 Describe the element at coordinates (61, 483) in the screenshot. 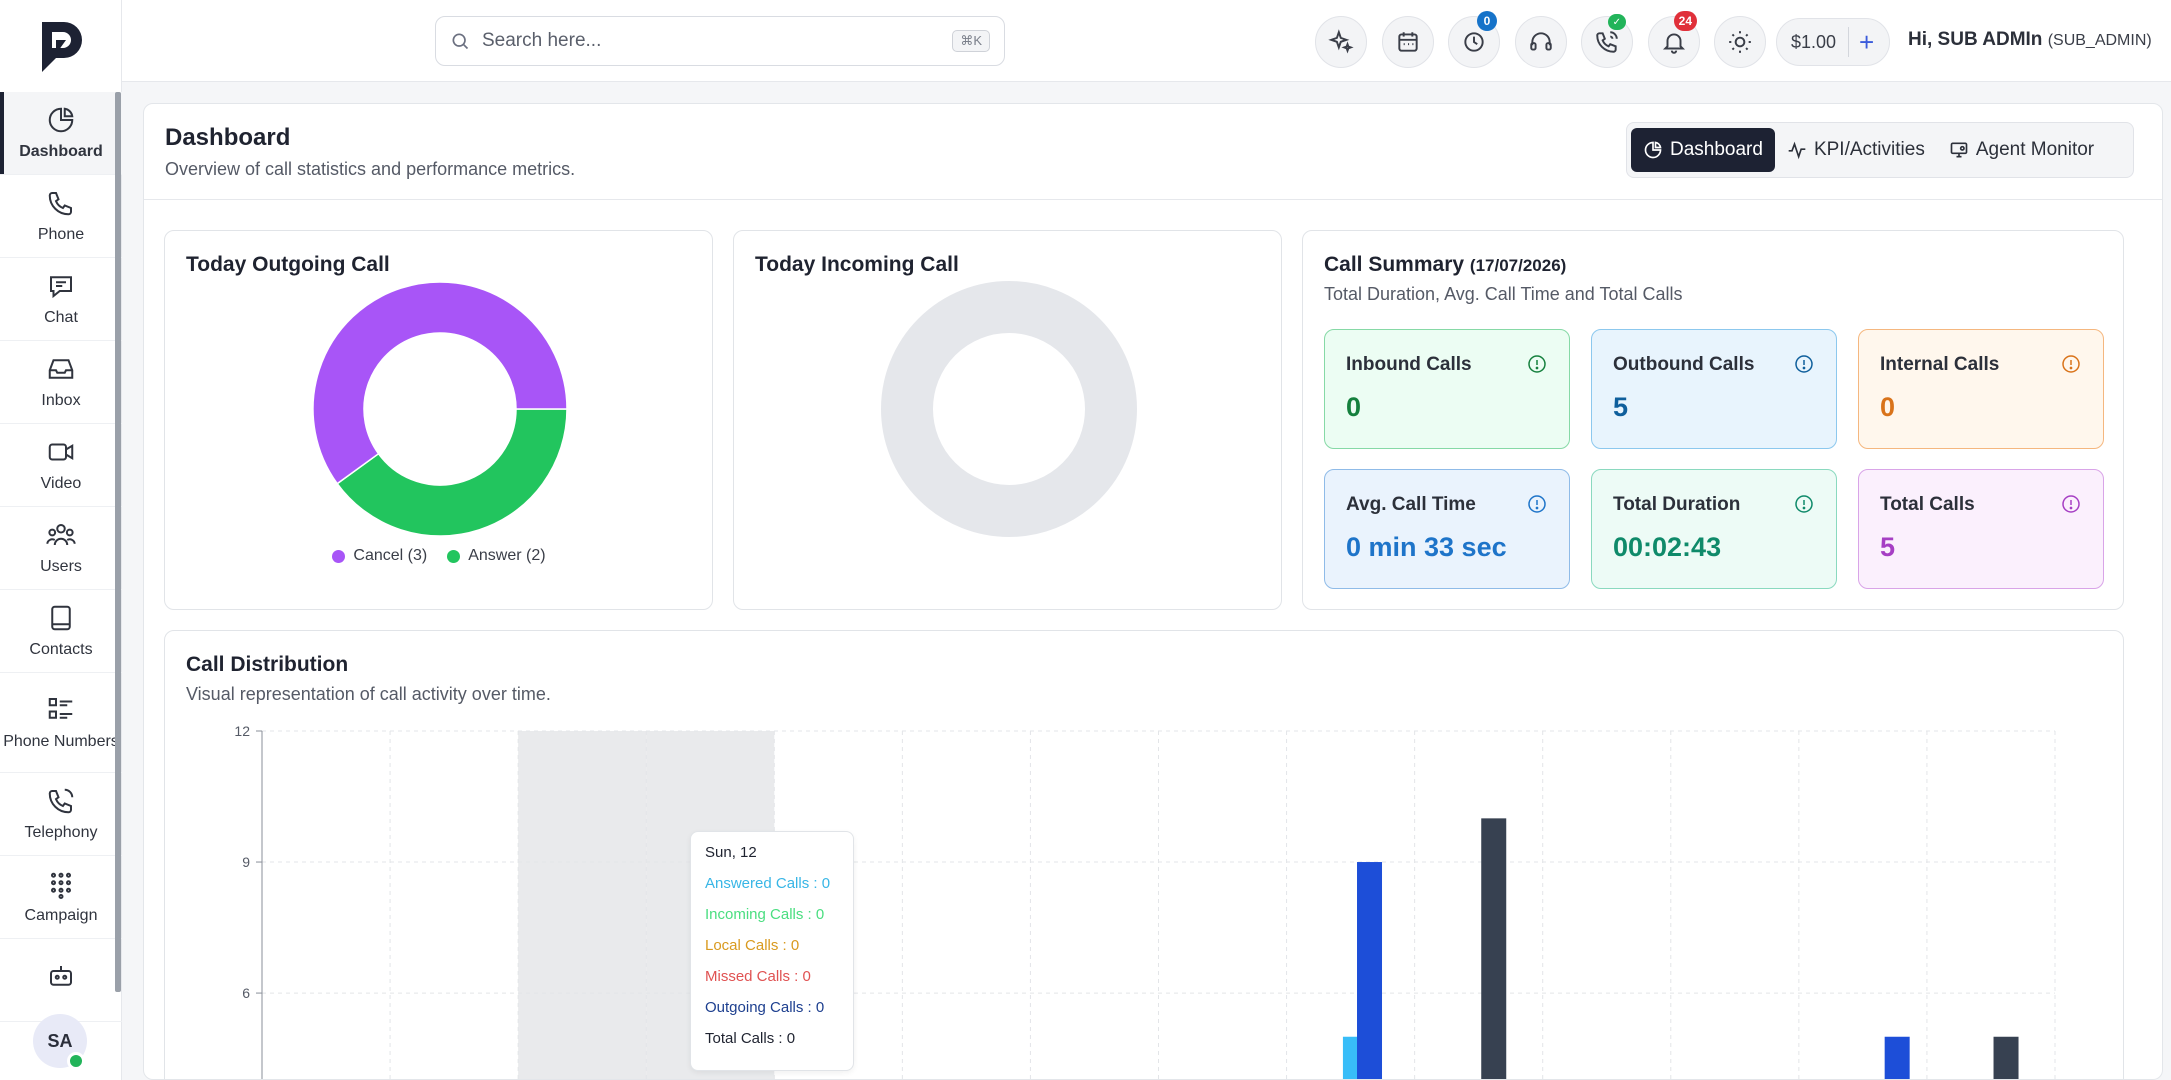

I see `sidebar-item-label: Video` at that location.